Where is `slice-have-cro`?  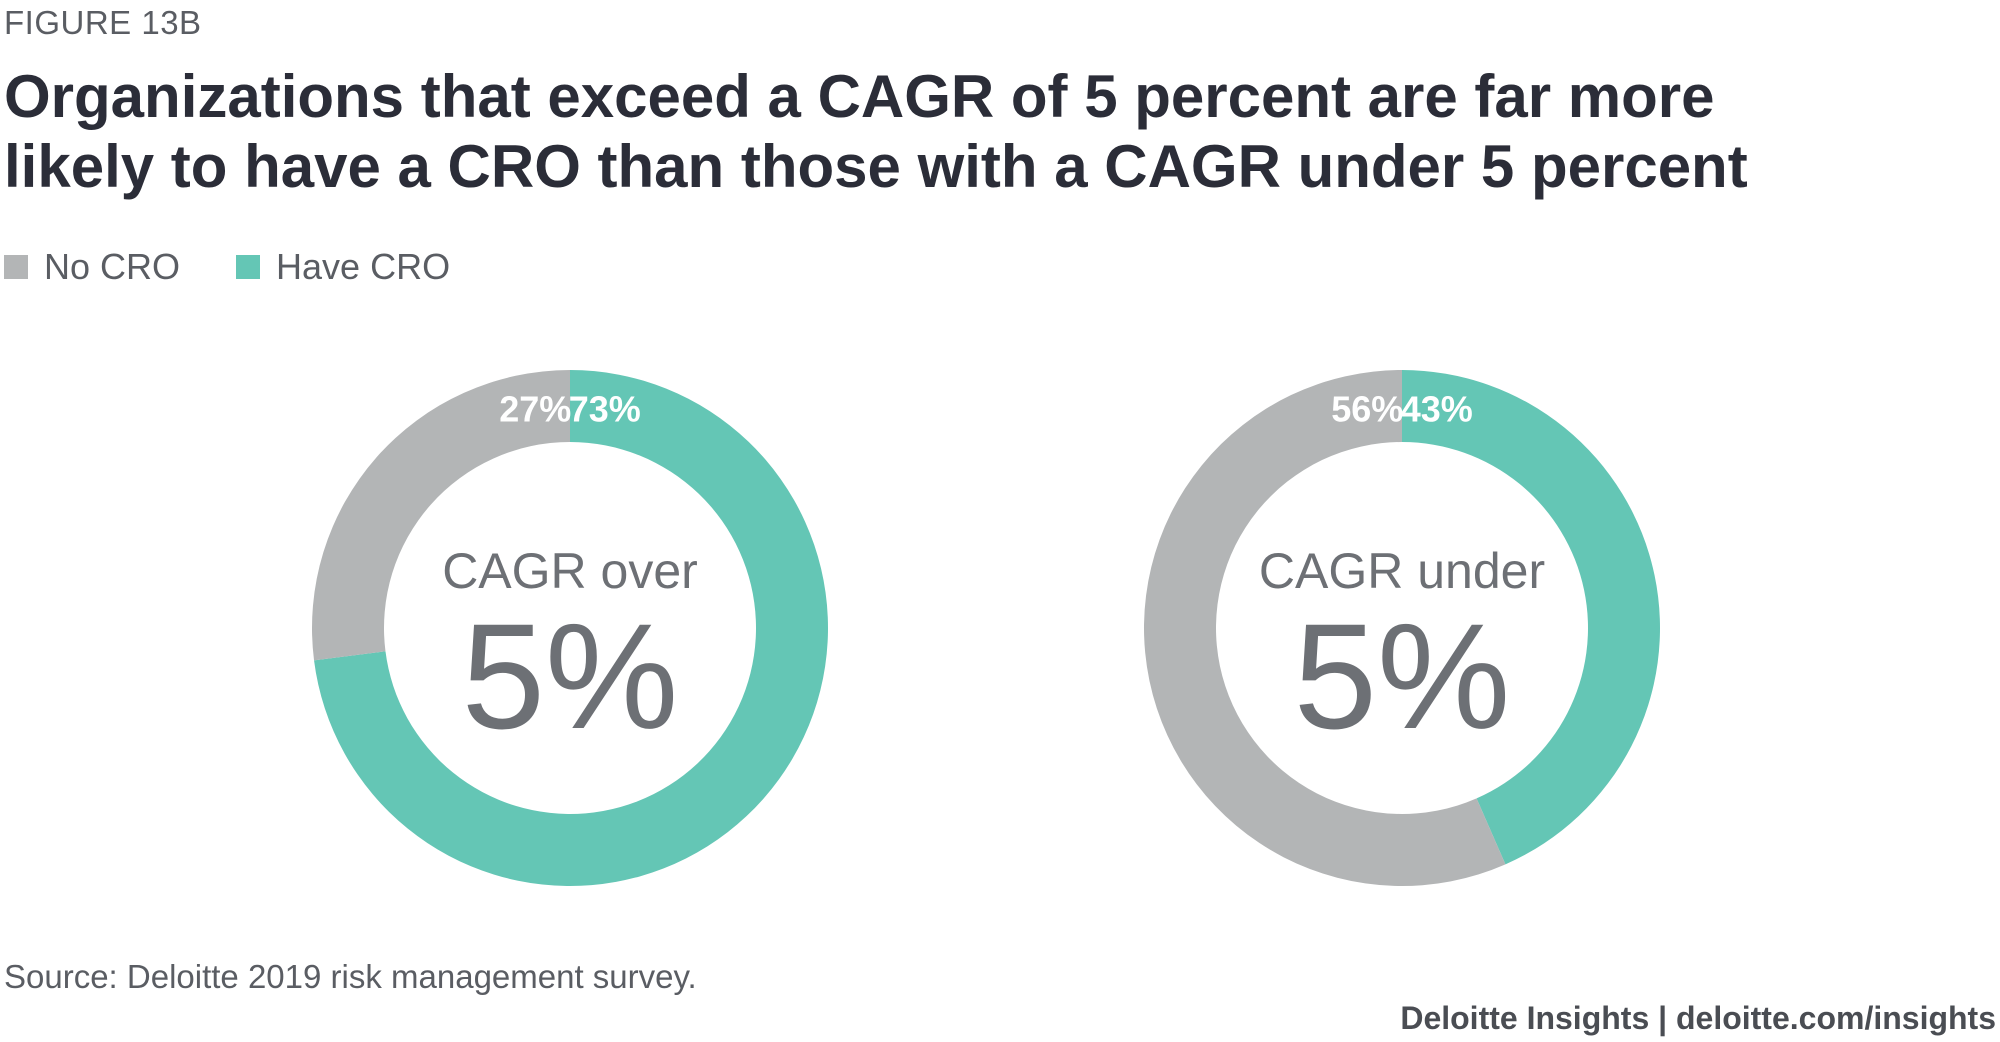 slice-have-cro is located at coordinates (1531, 617).